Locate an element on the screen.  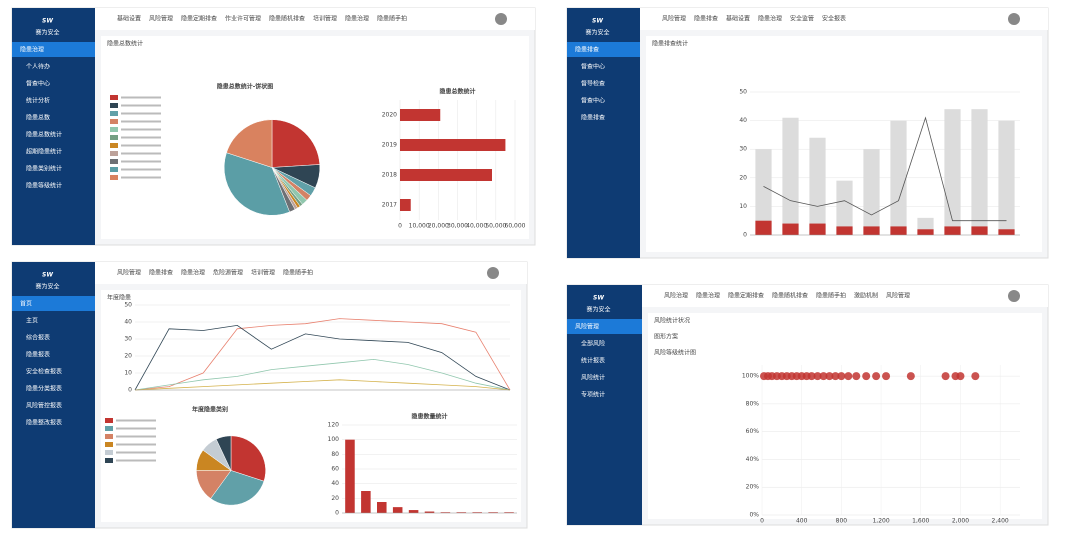
menu-item: 隐患总数 is located at coordinates (38, 118).